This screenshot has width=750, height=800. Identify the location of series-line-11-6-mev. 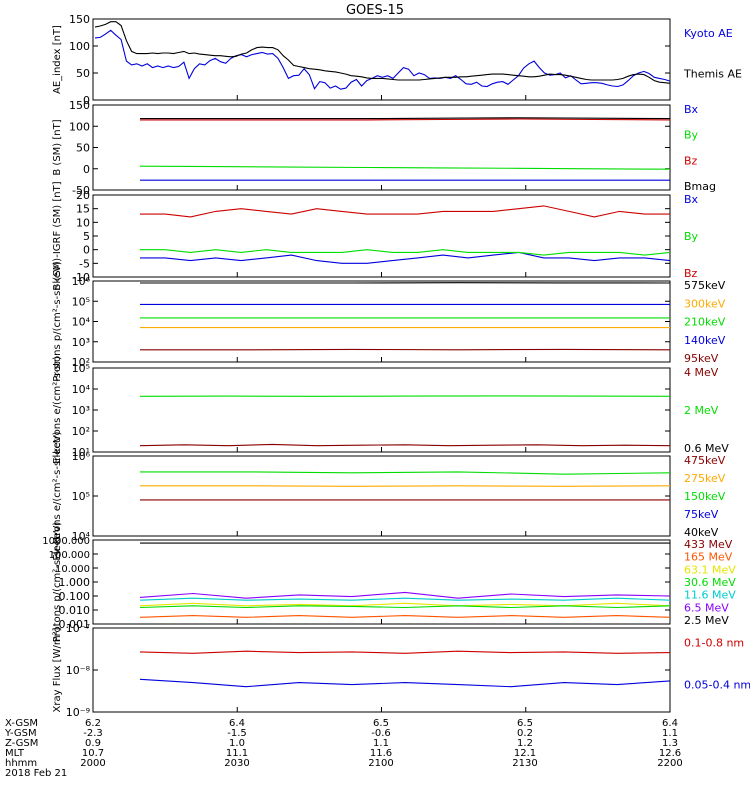
(405, 599).